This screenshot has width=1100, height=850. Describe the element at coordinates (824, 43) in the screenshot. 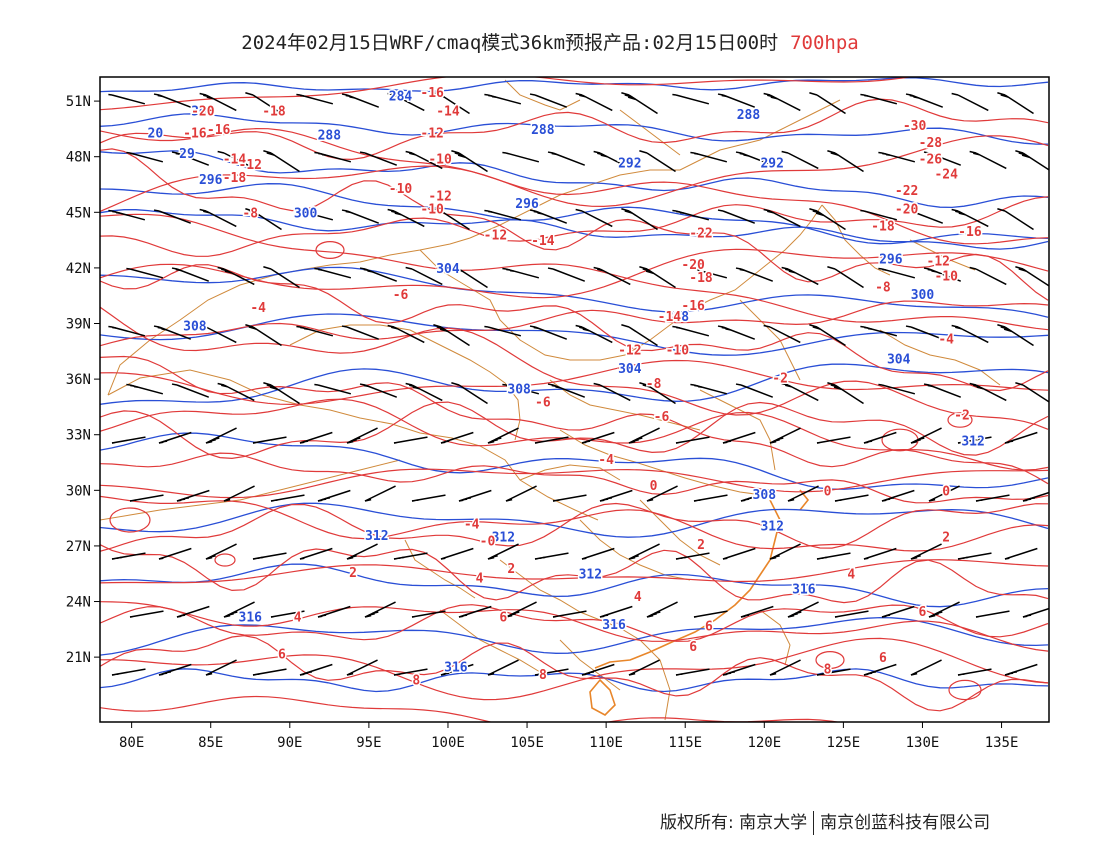

I see `pressure-level: 700hpa` at that location.